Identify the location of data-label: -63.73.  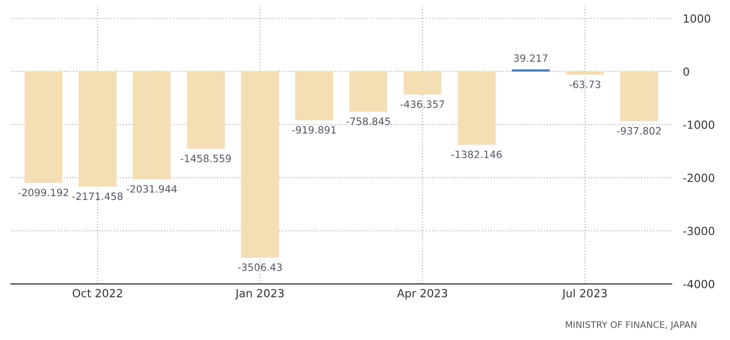
(584, 84).